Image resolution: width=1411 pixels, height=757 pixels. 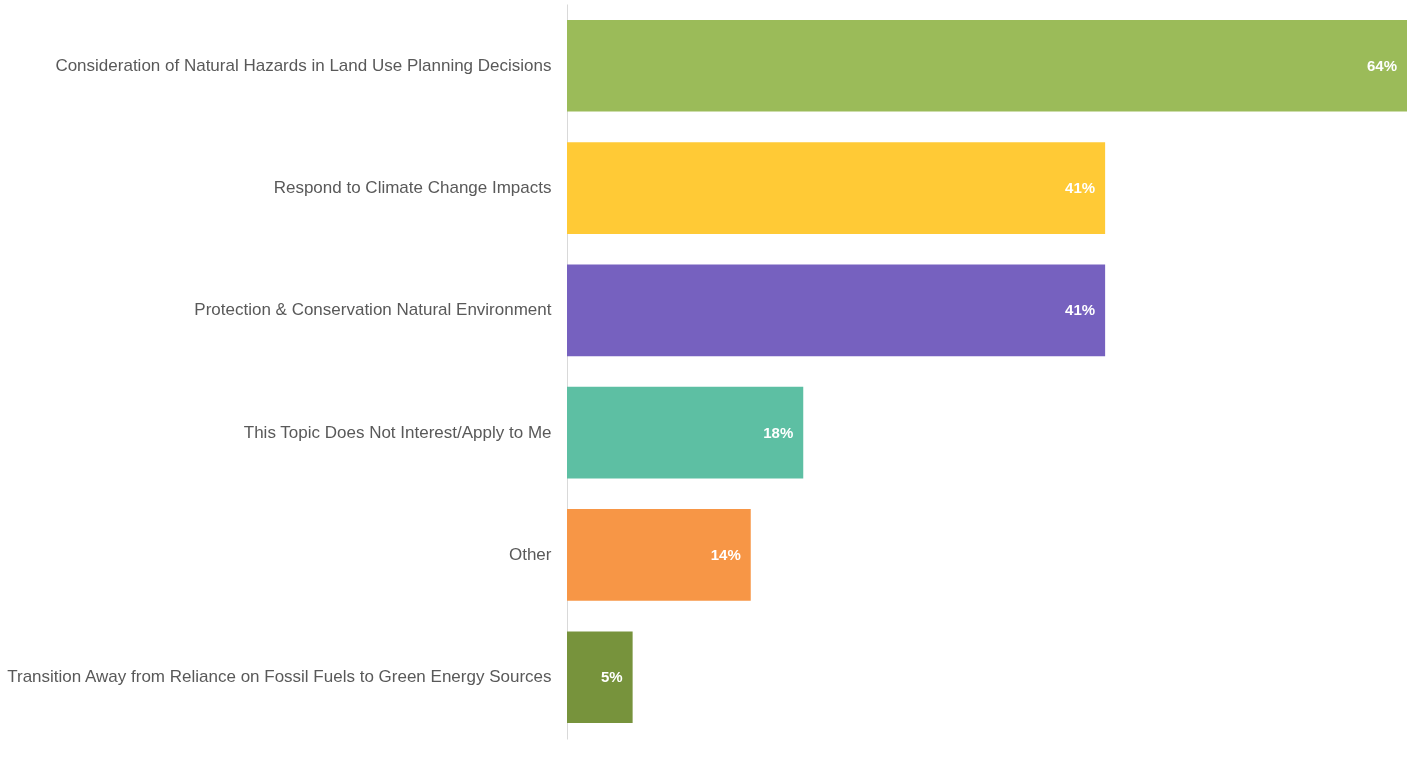 I want to click on y-tick-label: This Topic Does Not Interest/Apply to Me, so click(x=397, y=432).